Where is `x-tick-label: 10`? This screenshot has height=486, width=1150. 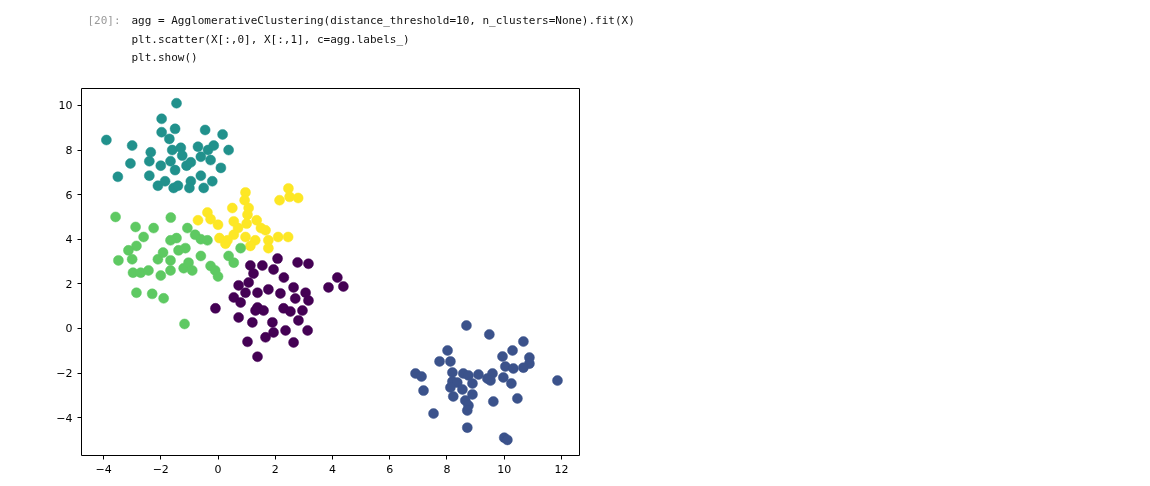
x-tick-label: 10 is located at coordinates (504, 469).